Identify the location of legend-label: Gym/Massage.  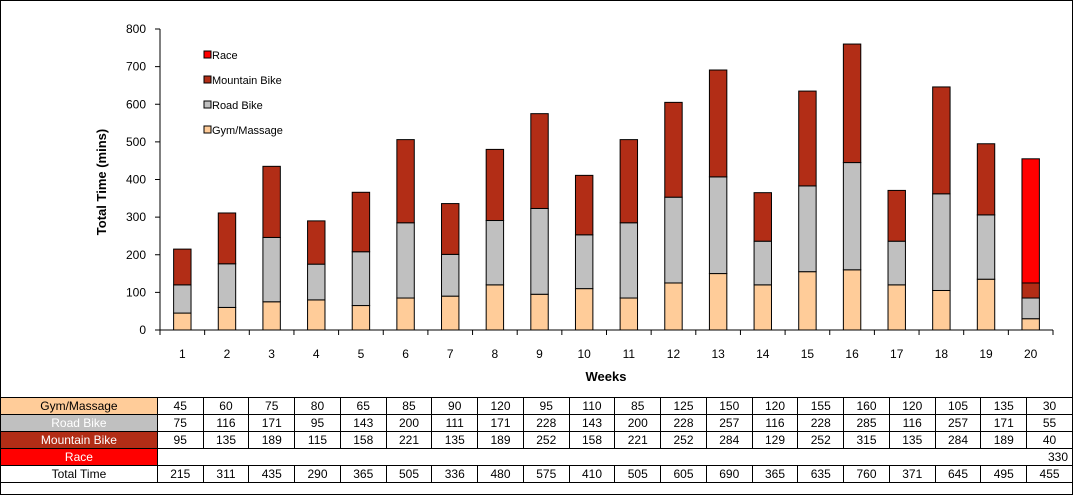
(247, 131).